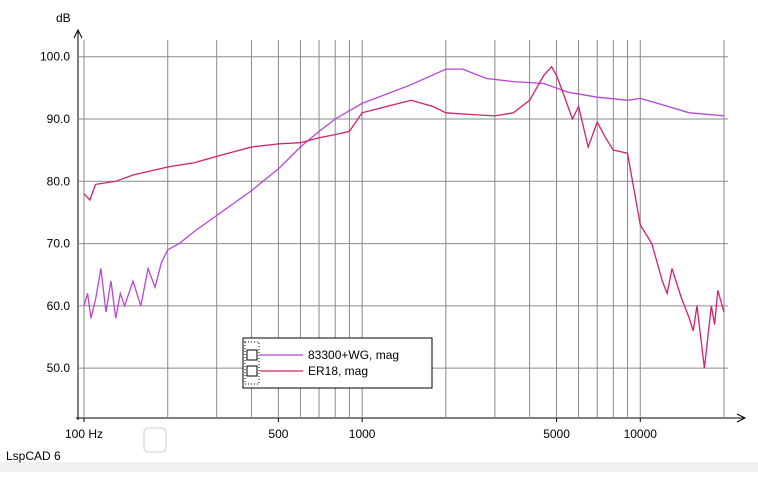  What do you see at coordinates (379, 467) in the screenshot?
I see `status-strip` at bounding box center [379, 467].